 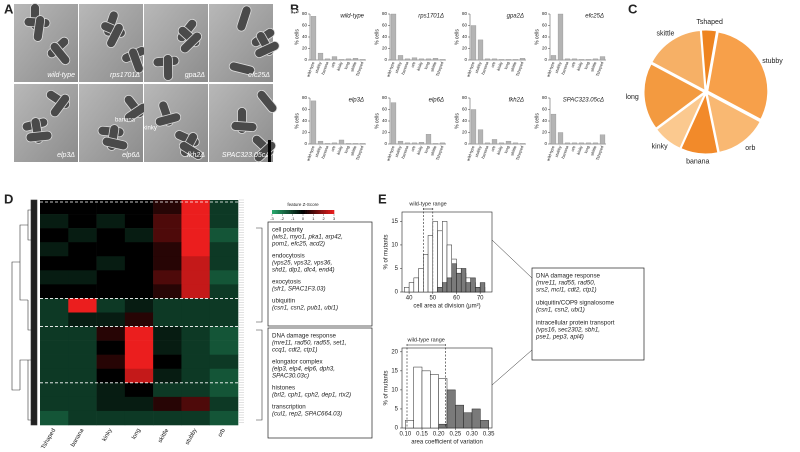 I want to click on column-label: skittle, so click(x=164, y=435).